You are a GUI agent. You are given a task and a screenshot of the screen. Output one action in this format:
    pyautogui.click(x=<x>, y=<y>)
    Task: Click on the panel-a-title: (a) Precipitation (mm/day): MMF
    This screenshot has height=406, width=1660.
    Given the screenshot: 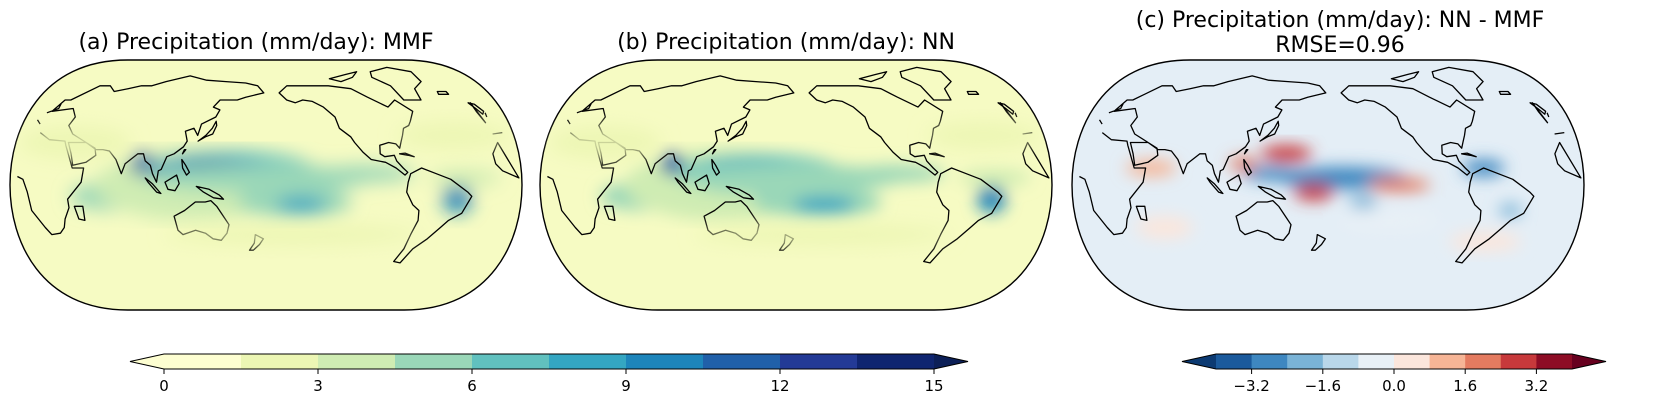 What is the action you would take?
    pyautogui.click(x=256, y=42)
    